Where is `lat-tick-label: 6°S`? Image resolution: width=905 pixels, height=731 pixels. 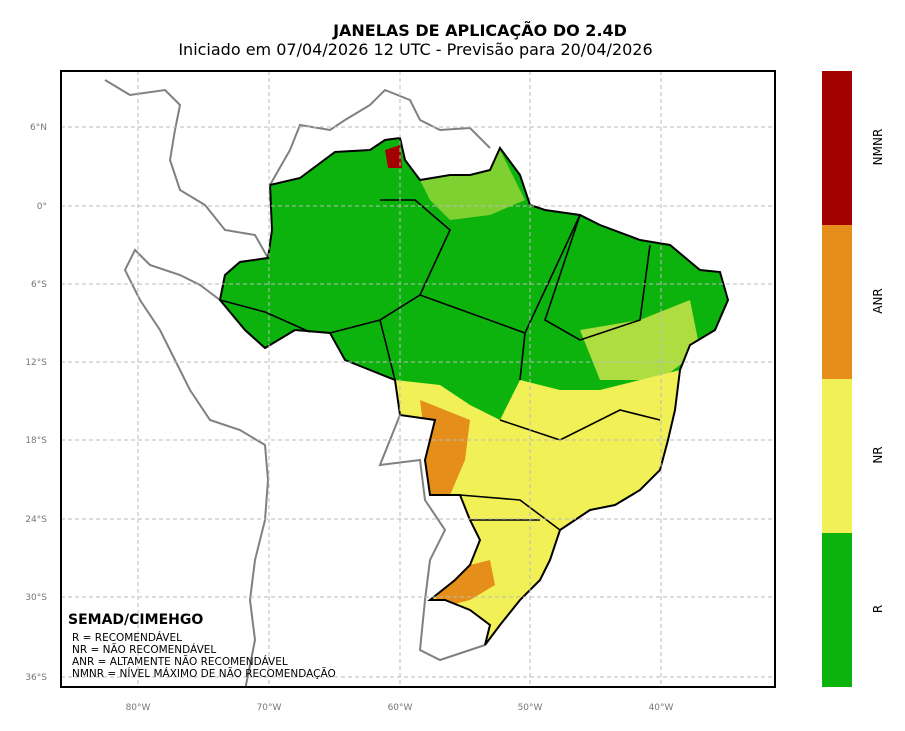
lat-tick-label: 6°S is located at coordinates (39, 285).